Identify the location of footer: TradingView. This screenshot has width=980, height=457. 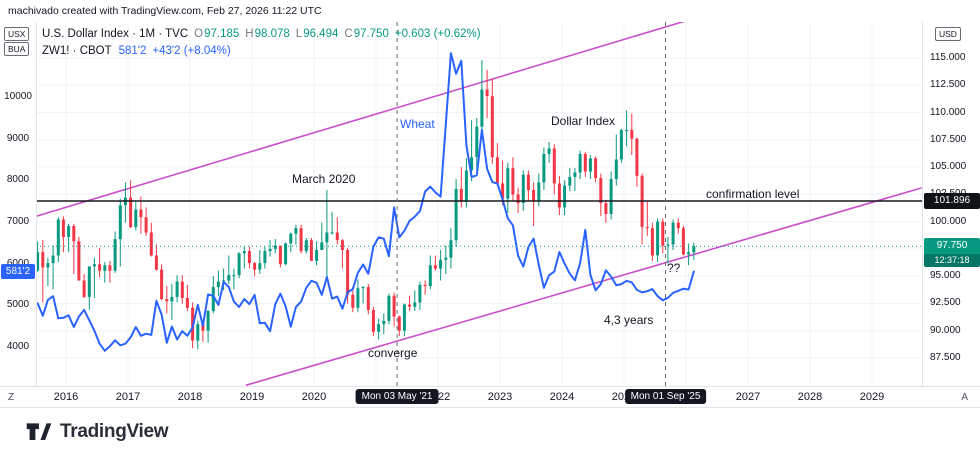
(490, 432).